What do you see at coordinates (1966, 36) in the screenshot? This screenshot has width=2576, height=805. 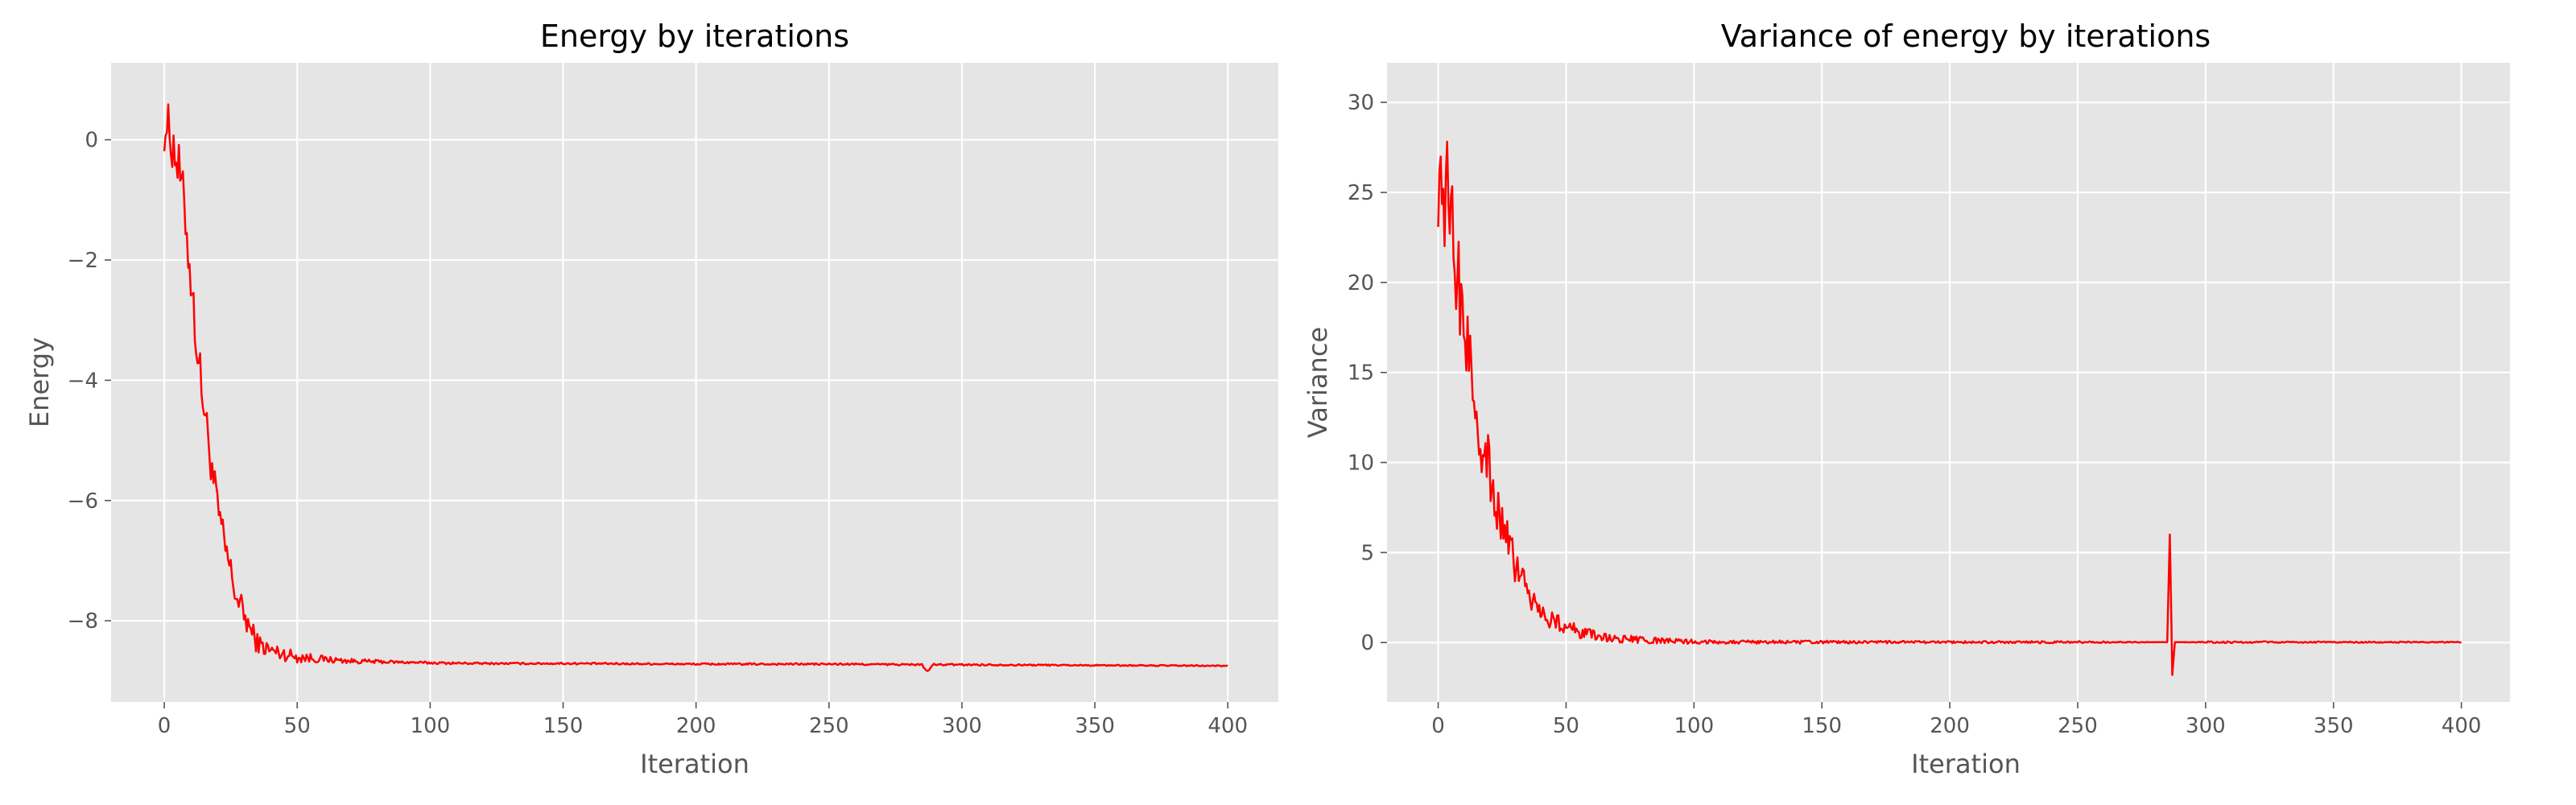 I see `variance-chart-title: Variance of energy by iterations` at bounding box center [1966, 36].